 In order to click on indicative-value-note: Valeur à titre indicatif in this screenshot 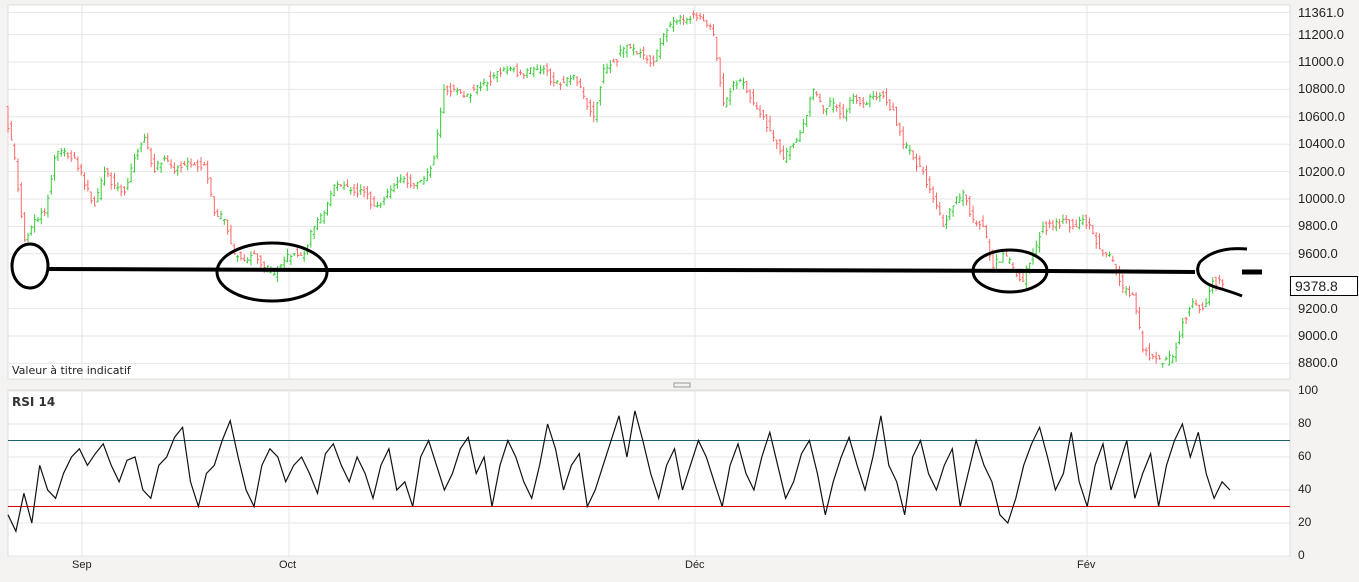, I will do `click(71, 370)`.